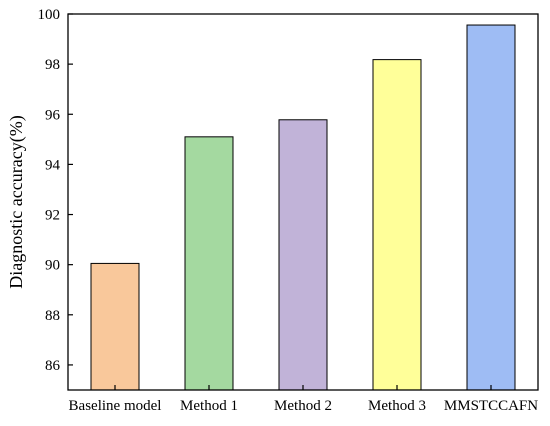 The image size is (550, 426). Describe the element at coordinates (52, 316) in the screenshot. I see `y-tick-label: 88` at that location.